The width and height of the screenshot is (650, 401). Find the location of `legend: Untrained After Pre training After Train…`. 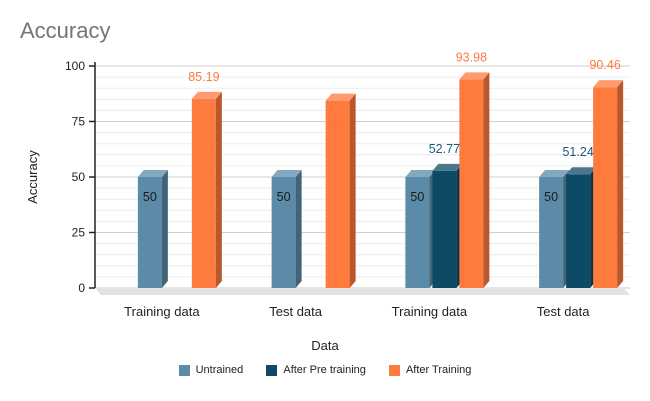

legend: Untrained After Pre training After Train… is located at coordinates (325, 371).